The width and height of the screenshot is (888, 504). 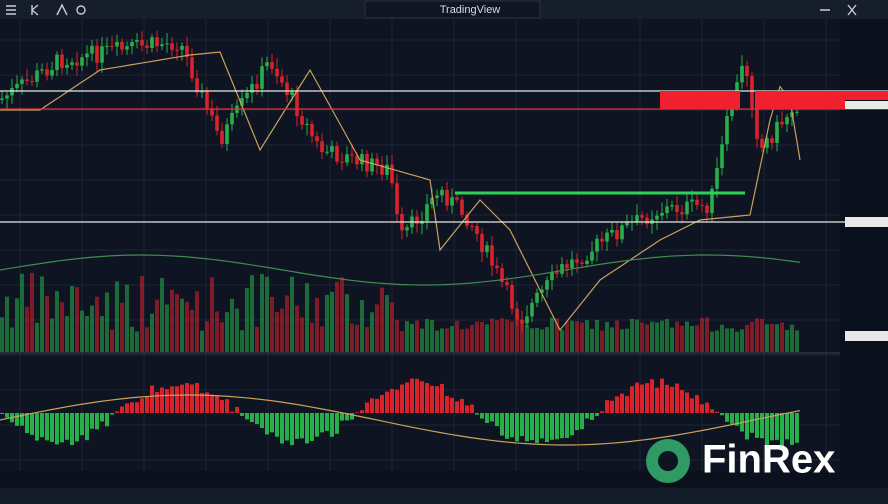 I want to click on window-icons, so click(x=838, y=10).